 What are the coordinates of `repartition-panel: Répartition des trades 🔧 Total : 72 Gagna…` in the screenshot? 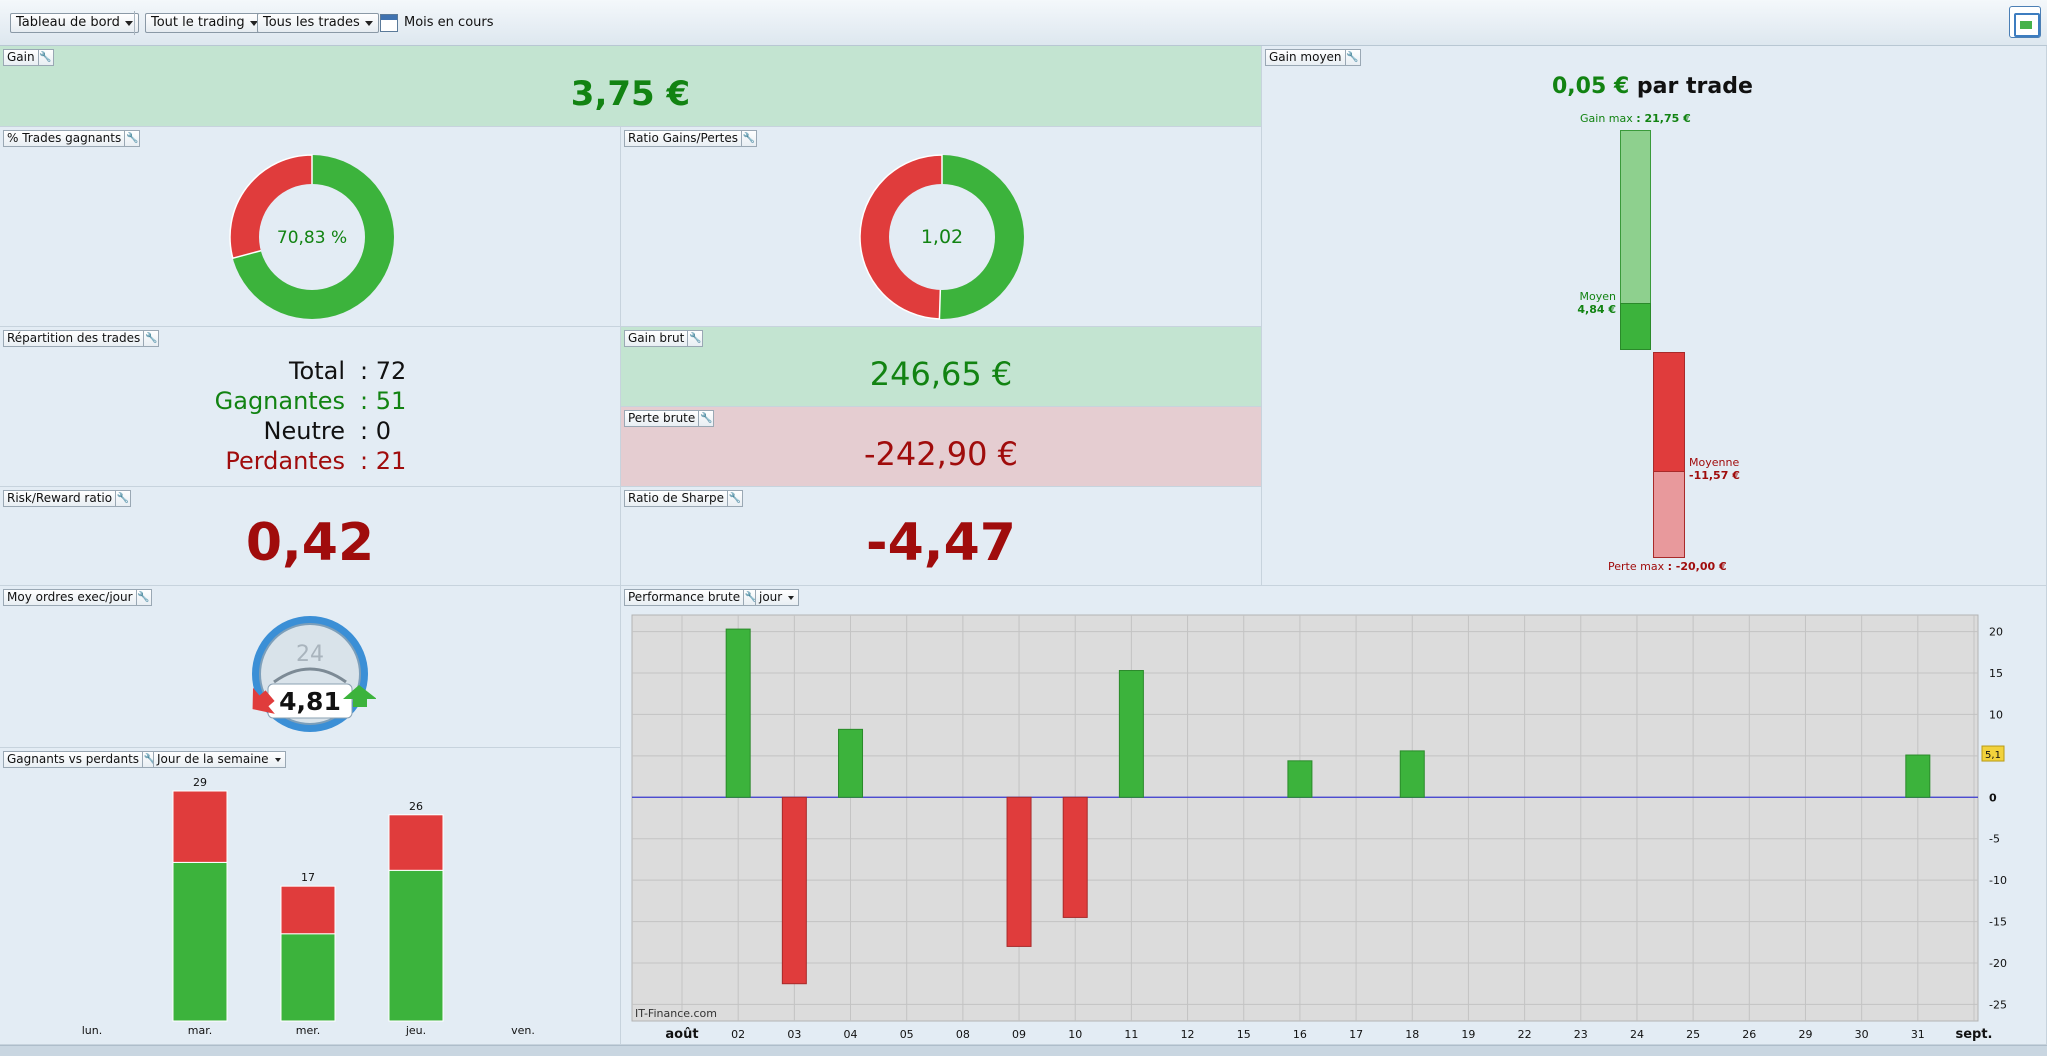 It's located at (310, 407).